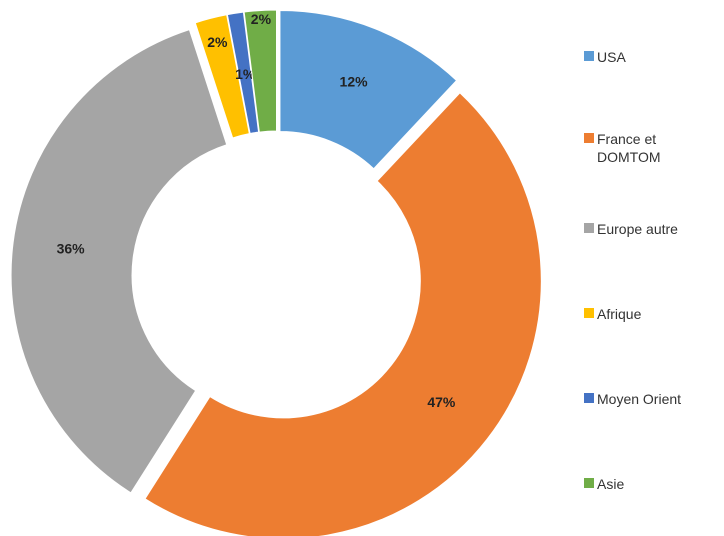 This screenshot has height=536, width=724. What do you see at coordinates (354, 81) in the screenshot?
I see `data-label: 12%` at bounding box center [354, 81].